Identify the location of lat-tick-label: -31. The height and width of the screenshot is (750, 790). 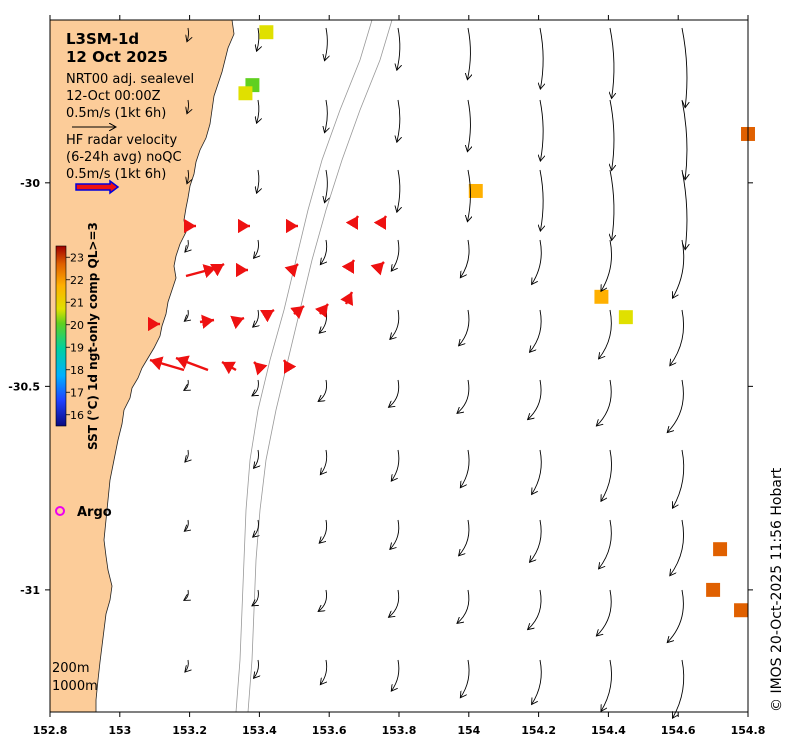
(30, 590).